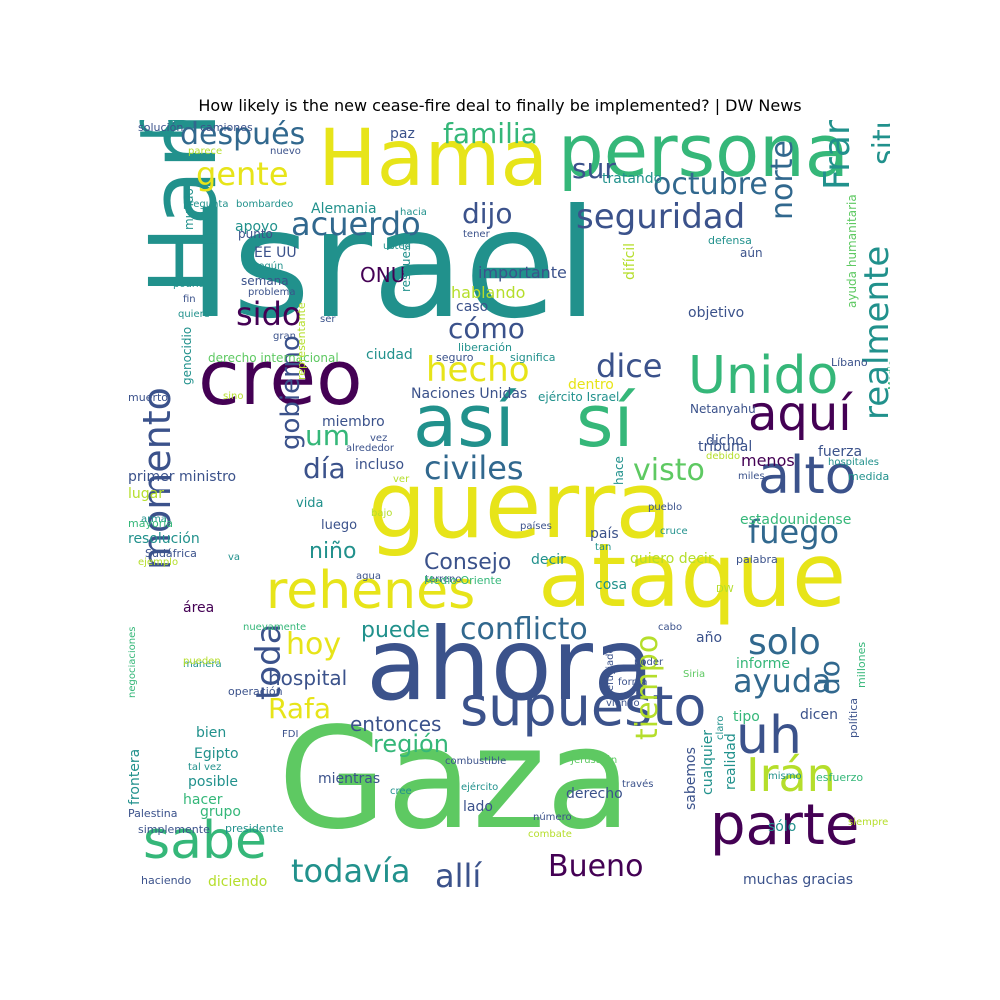 The width and height of the screenshot is (1000, 1000). I want to click on word-octubre: octubre, so click(710, 184).